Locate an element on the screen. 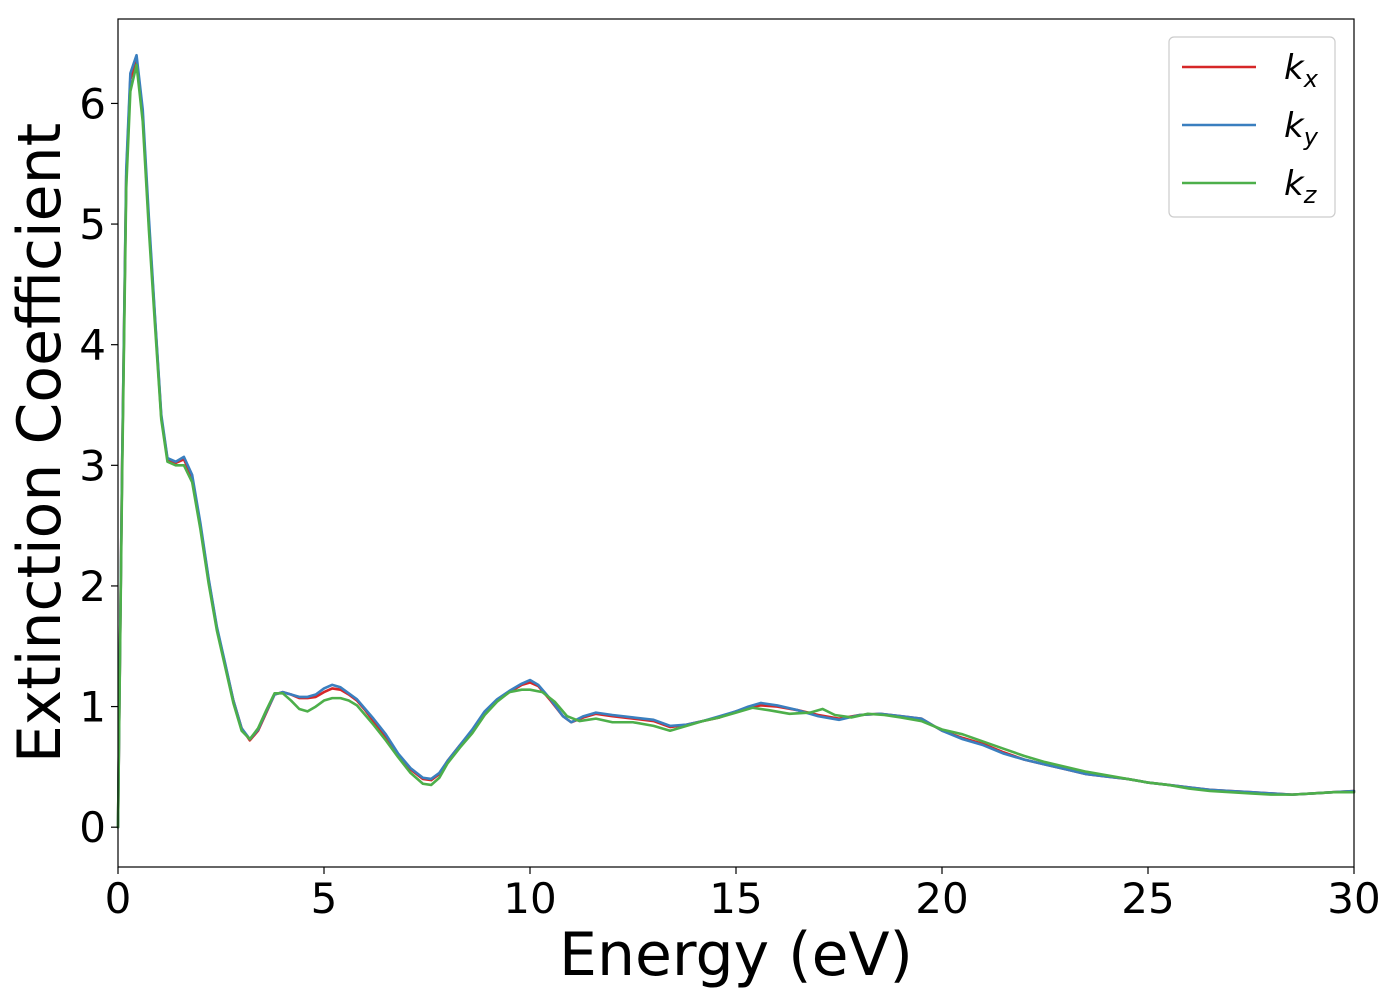 The image size is (1400, 1000). x-tick-label: 10 is located at coordinates (529, 898).